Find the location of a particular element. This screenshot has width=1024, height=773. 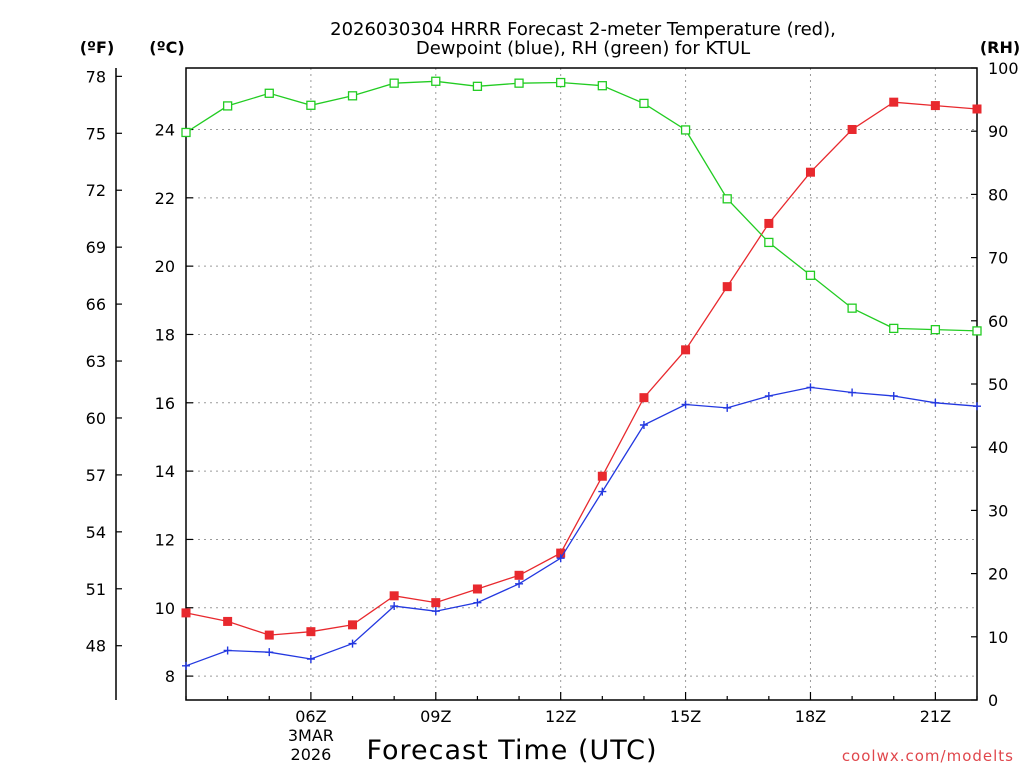

credit-text: coolwx.com/modelts is located at coordinates (928, 756).